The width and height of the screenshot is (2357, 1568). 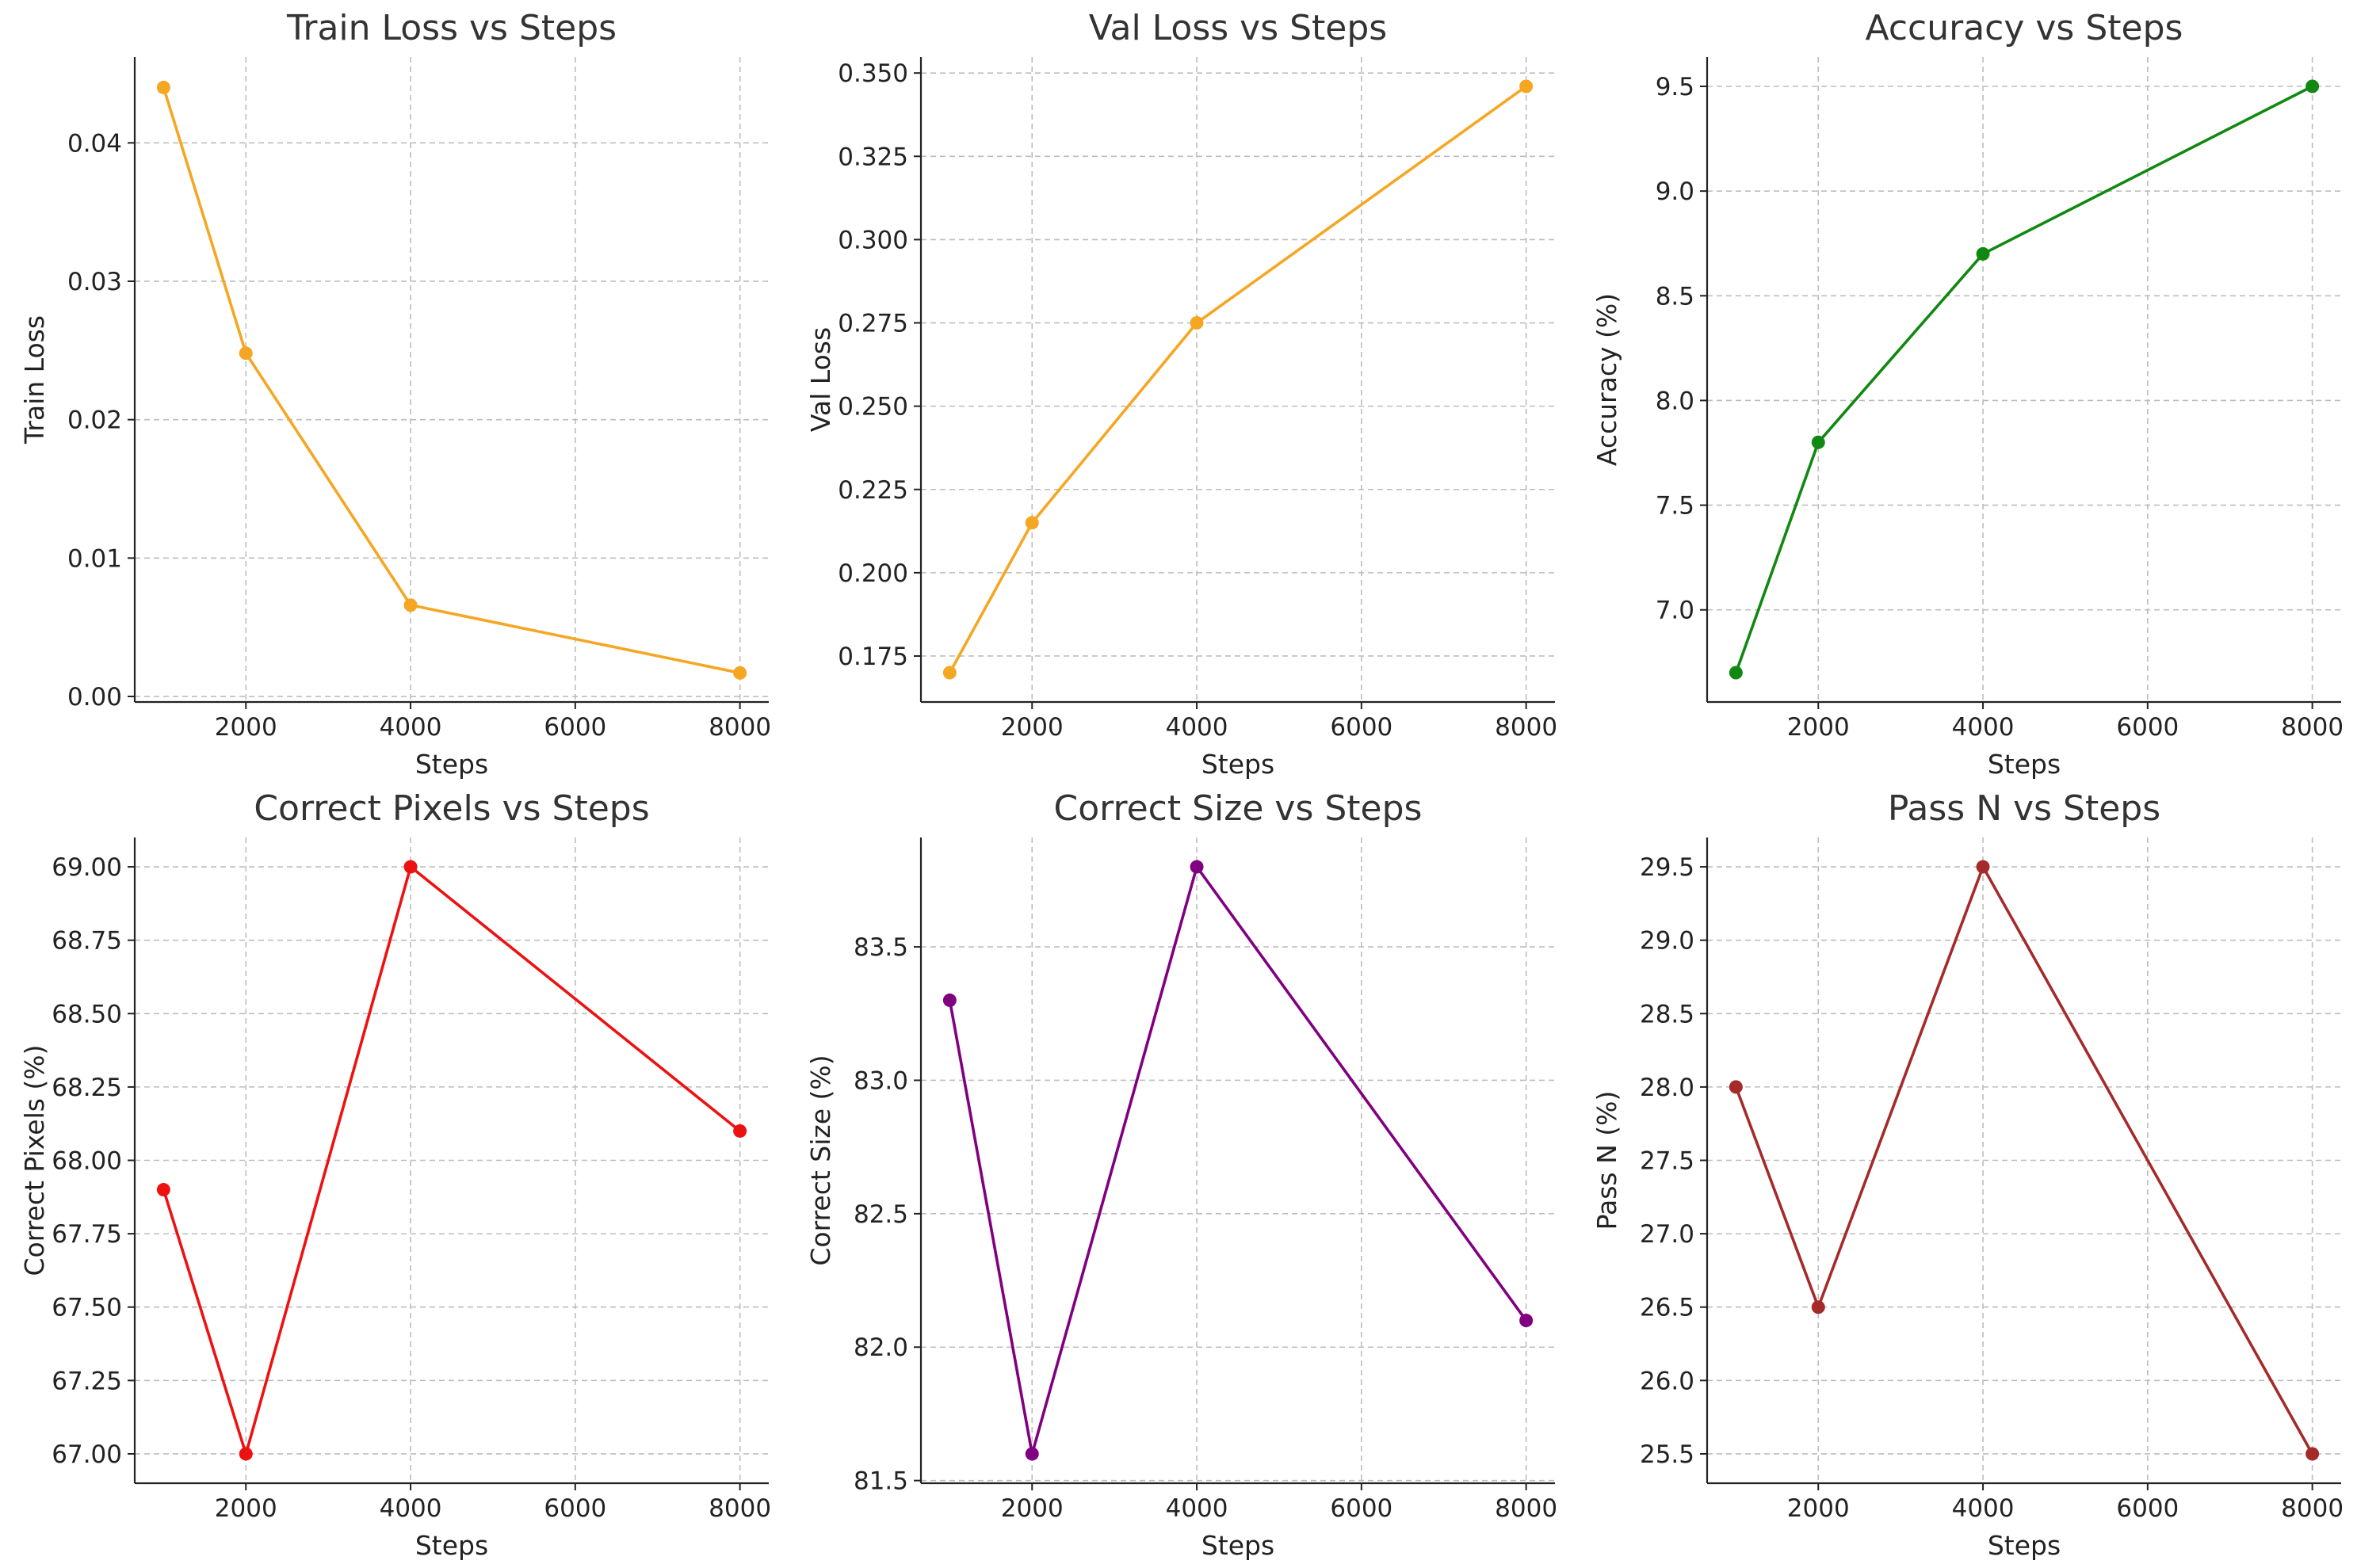 What do you see at coordinates (873, 407) in the screenshot?
I see `y-tick-label: 0.250` at bounding box center [873, 407].